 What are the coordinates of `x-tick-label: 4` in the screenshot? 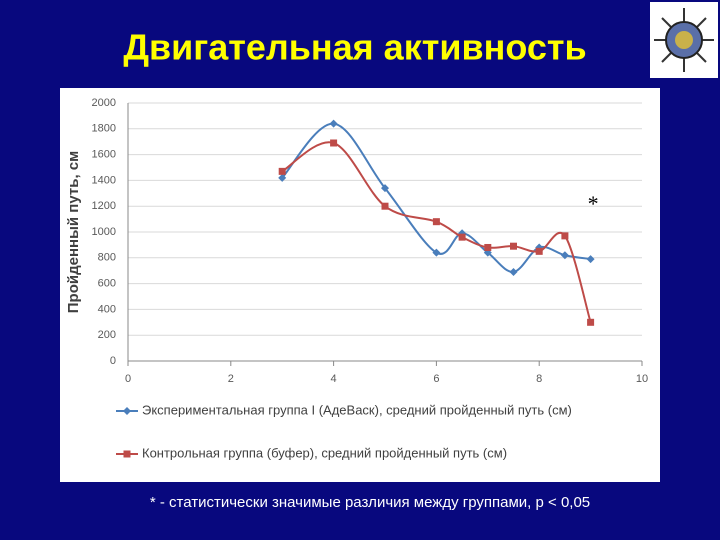 It's located at (334, 379).